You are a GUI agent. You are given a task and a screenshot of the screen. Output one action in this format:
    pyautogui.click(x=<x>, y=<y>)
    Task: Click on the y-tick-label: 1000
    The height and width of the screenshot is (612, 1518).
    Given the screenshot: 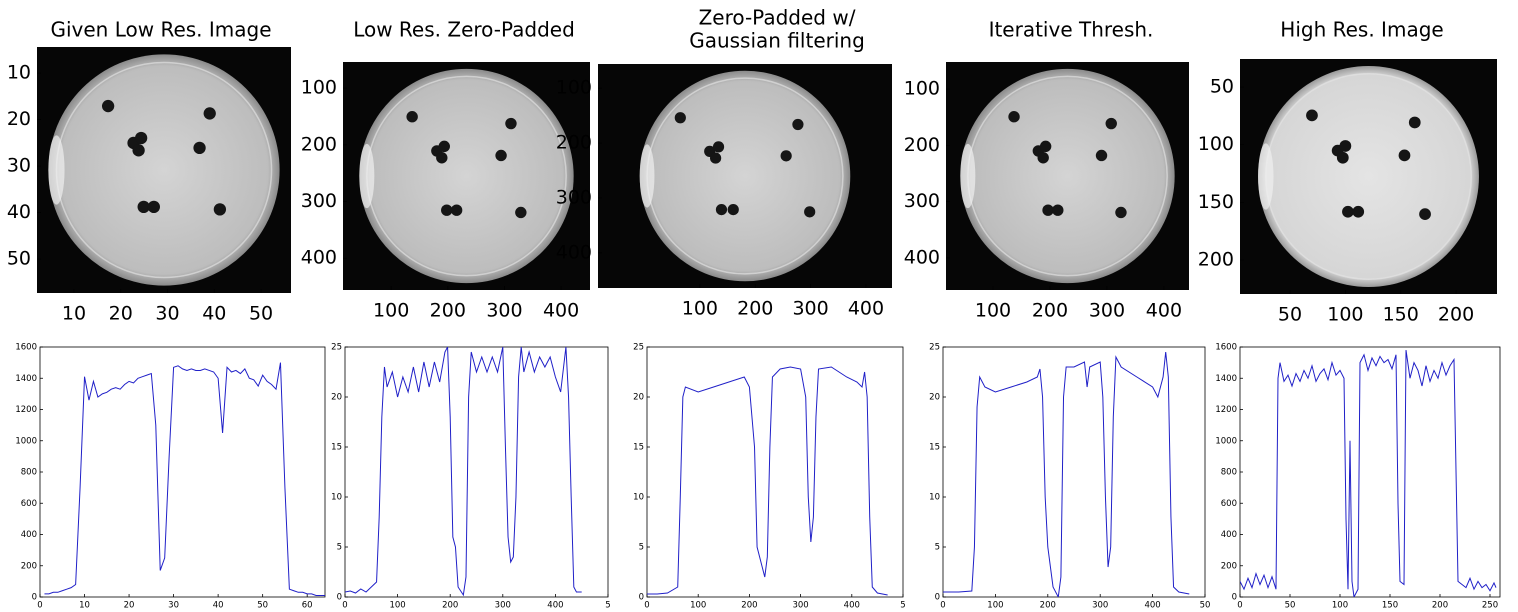 What is the action you would take?
    pyautogui.click(x=26, y=441)
    